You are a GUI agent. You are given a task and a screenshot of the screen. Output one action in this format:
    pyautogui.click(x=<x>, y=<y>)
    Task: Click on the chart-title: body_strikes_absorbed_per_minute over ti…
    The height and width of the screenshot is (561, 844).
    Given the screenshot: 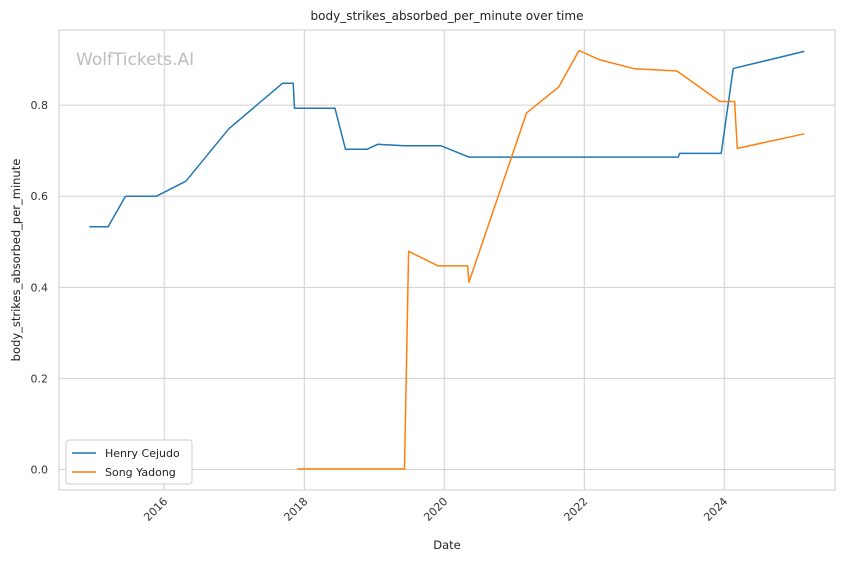 What is the action you would take?
    pyautogui.click(x=447, y=16)
    